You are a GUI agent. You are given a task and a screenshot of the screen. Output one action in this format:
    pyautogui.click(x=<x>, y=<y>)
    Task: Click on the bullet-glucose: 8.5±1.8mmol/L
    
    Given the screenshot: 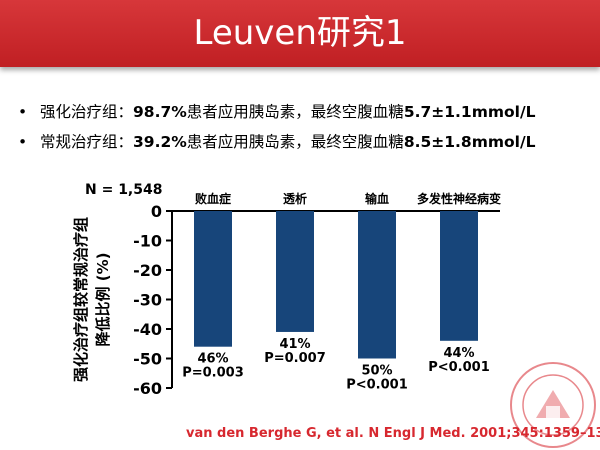 What is the action you would take?
    pyautogui.click(x=469, y=142)
    